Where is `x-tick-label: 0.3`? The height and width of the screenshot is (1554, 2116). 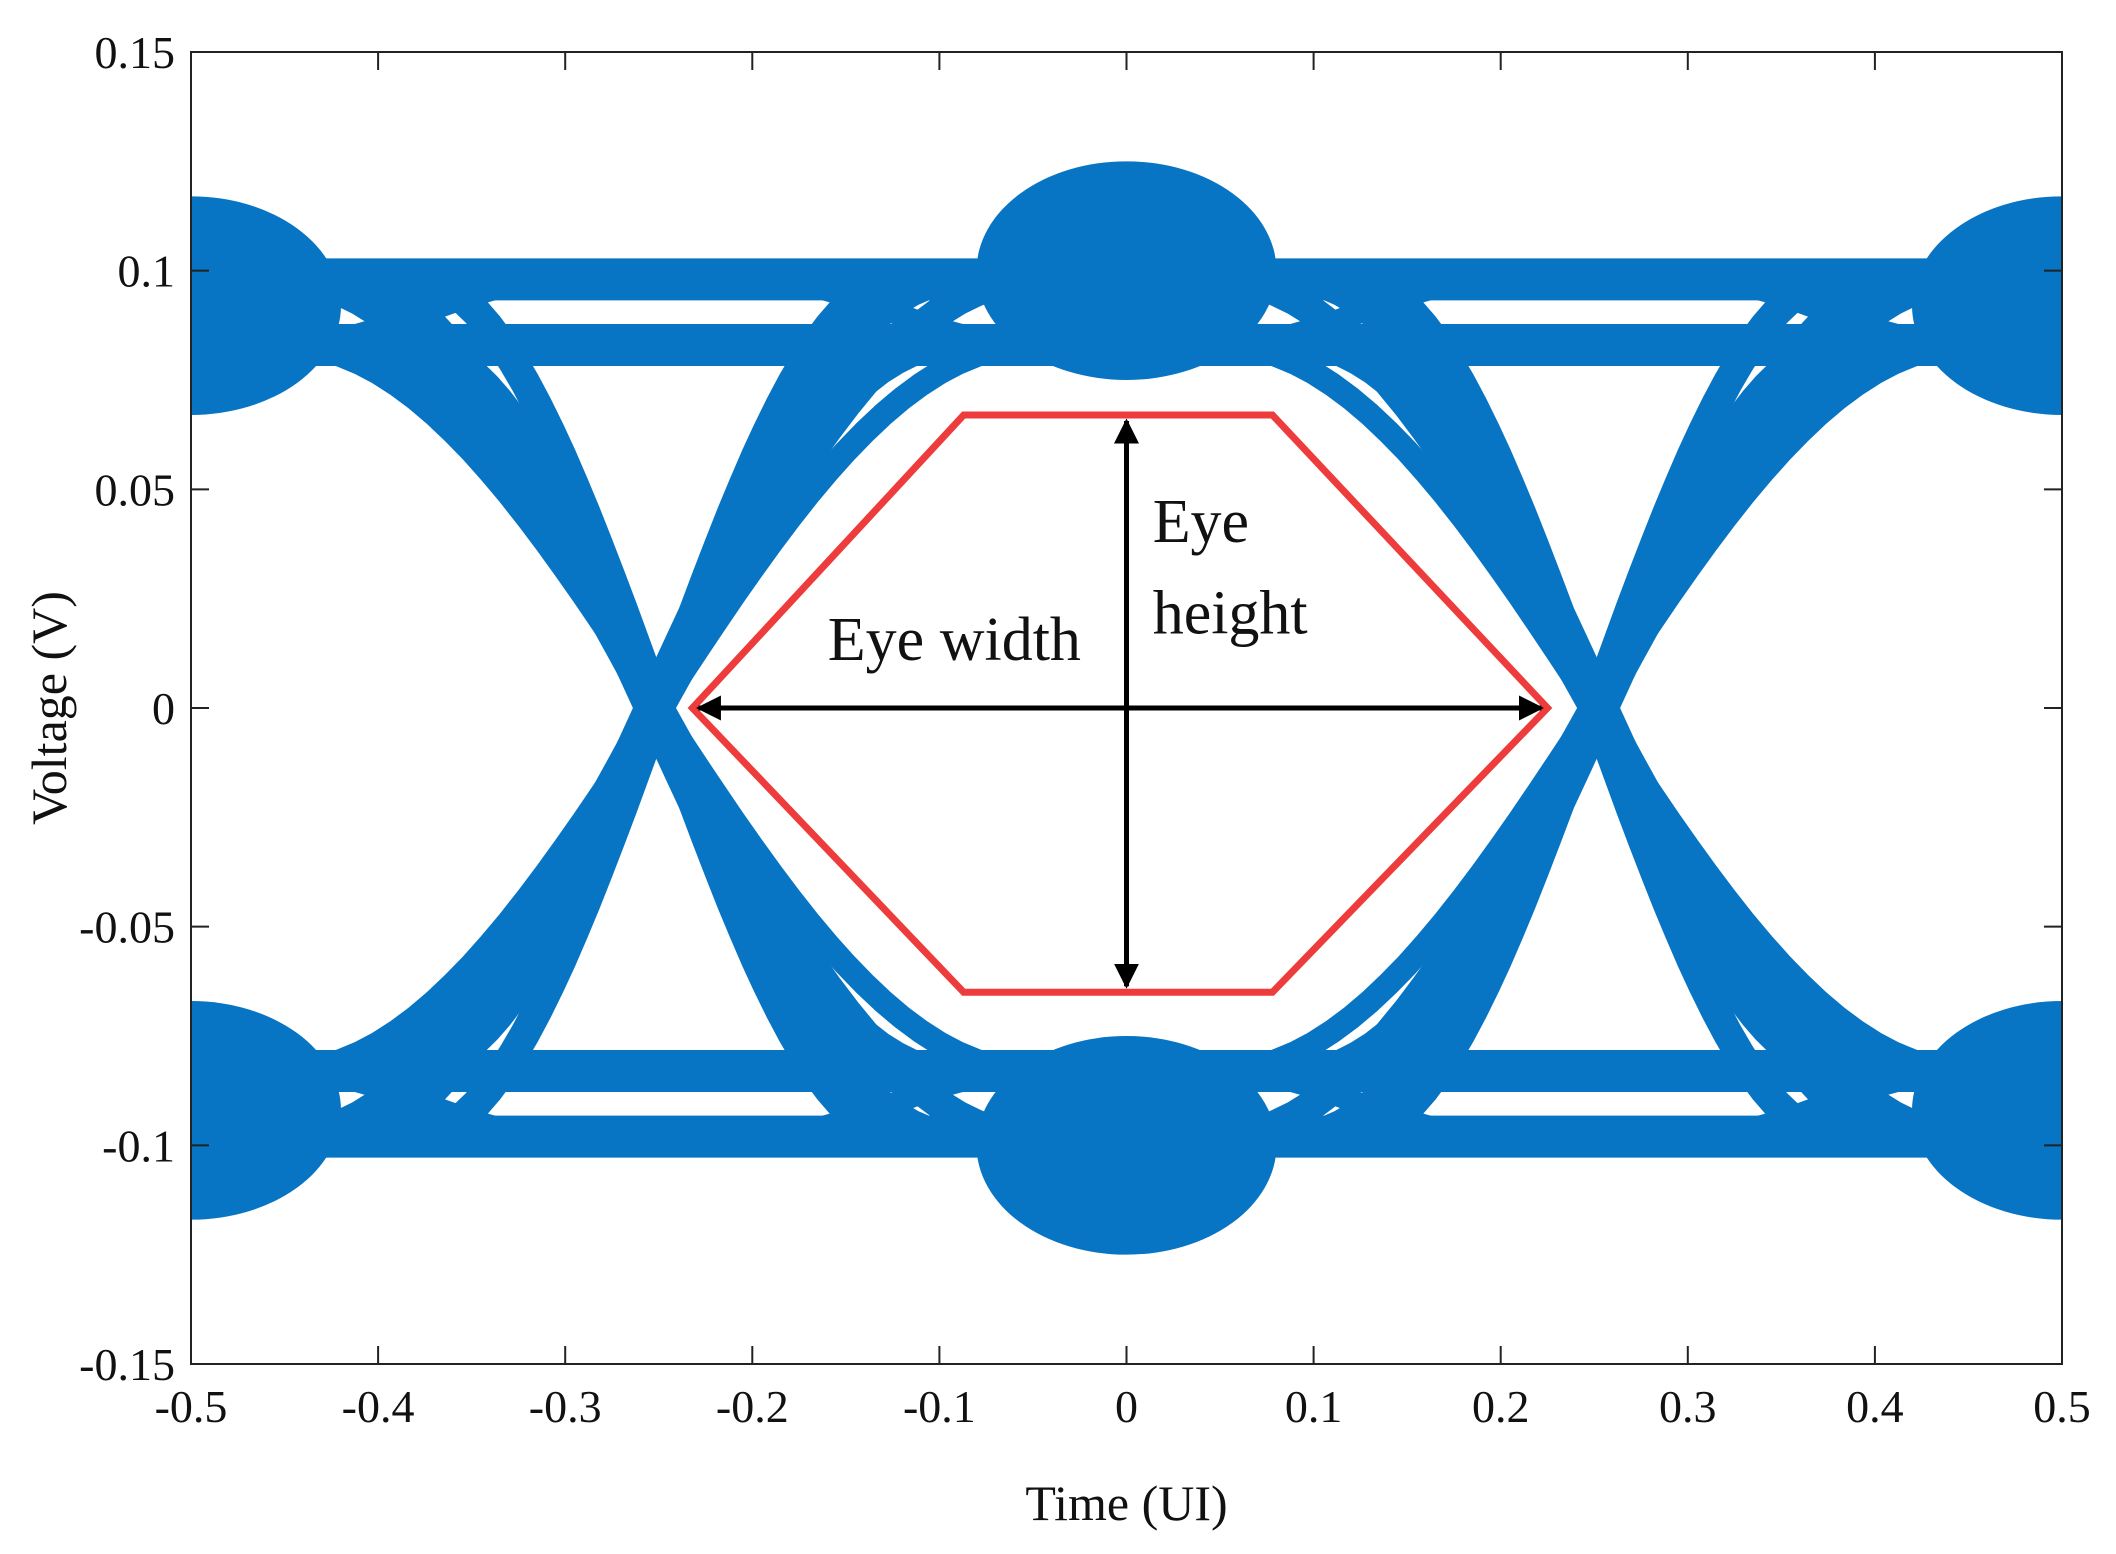
x-tick-label: 0.3 is located at coordinates (1688, 1406).